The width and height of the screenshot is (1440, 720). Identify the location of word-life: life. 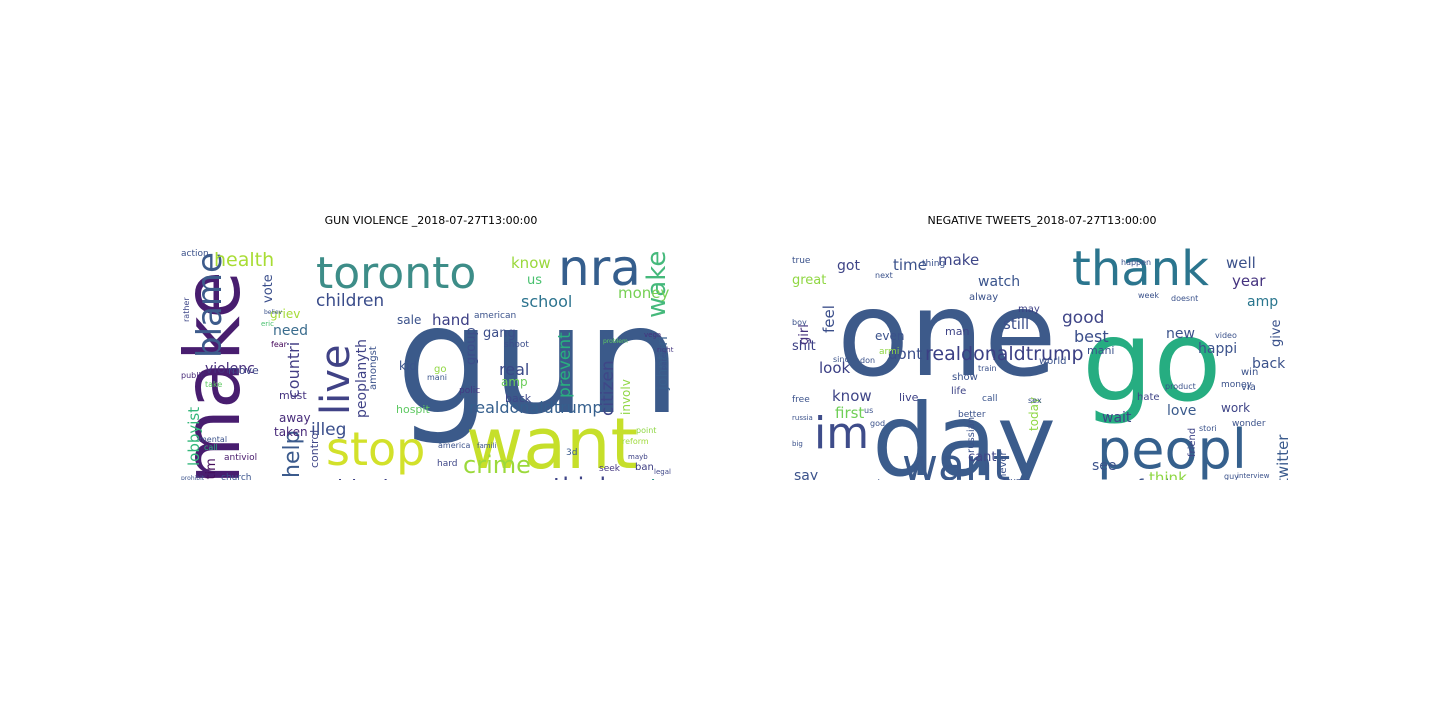
(958, 391).